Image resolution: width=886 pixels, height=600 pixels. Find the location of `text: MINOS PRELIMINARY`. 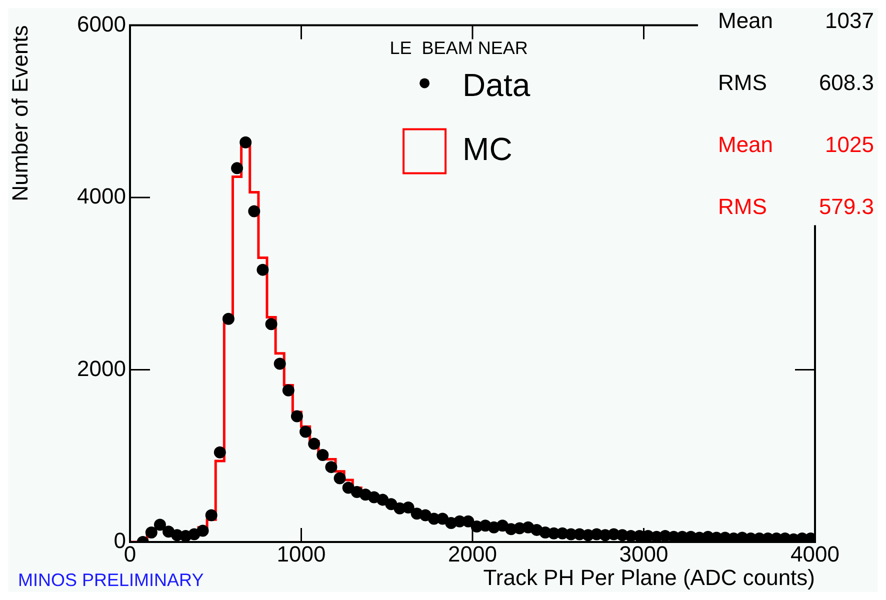

text: MINOS PRELIMINARY is located at coordinates (111, 580).